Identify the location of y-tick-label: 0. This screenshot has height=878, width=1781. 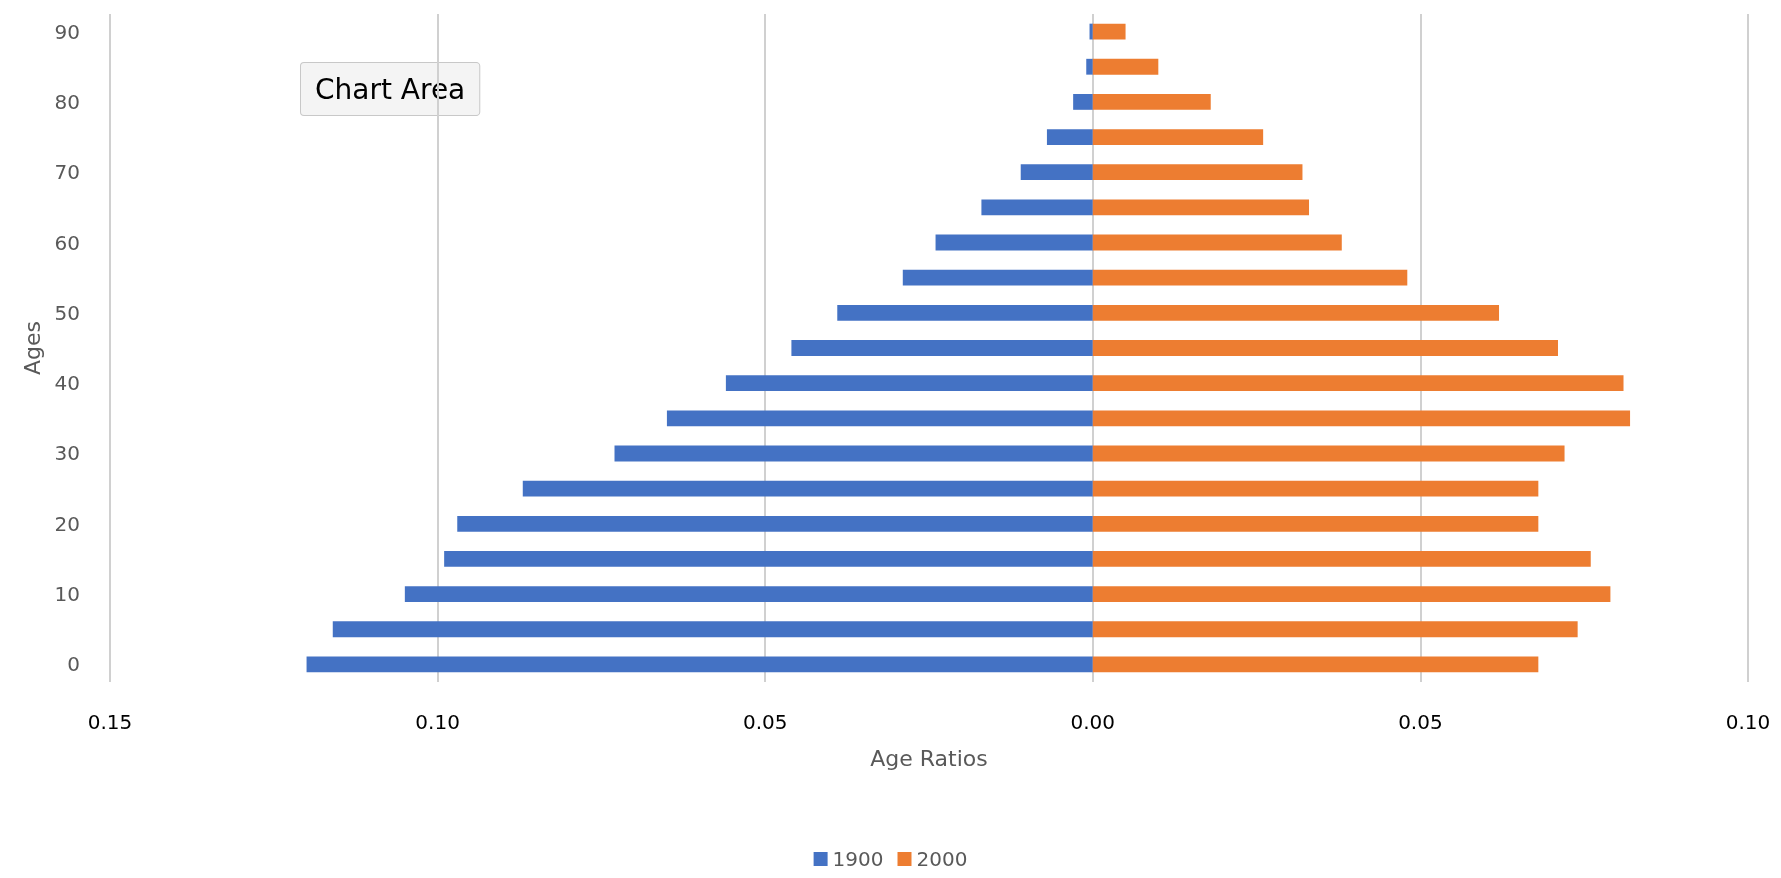
(73, 664).